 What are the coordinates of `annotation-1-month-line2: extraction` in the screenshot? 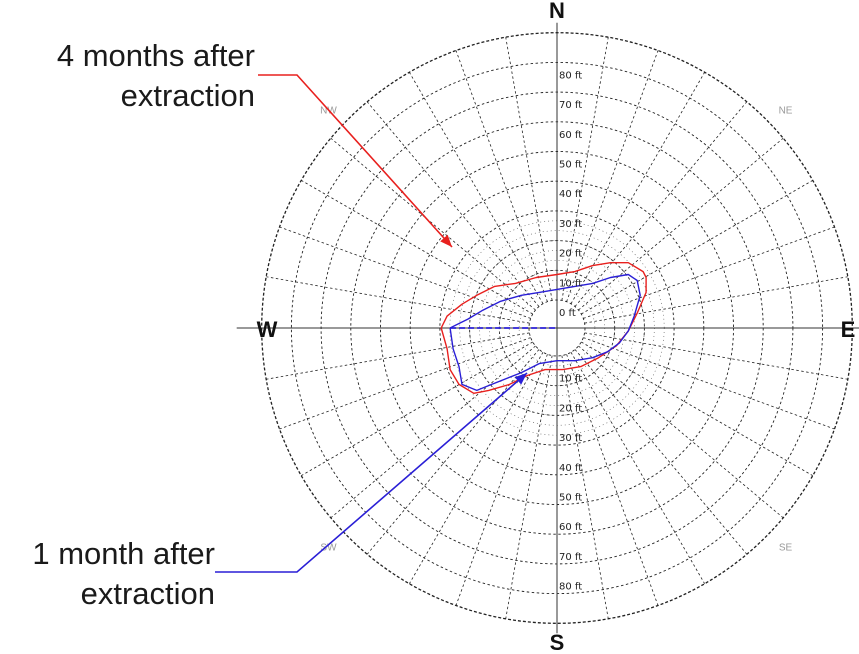 It's located at (147, 593).